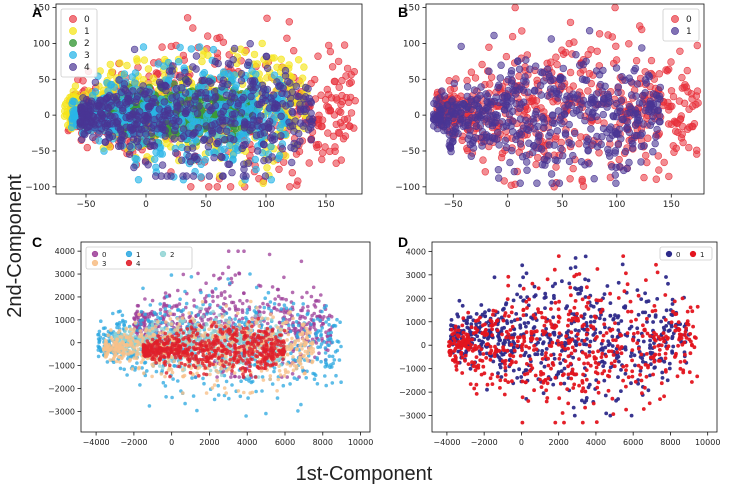 The height and width of the screenshot is (488, 732). What do you see at coordinates (73, 55) in the screenshot?
I see `legend-marker` at bounding box center [73, 55].